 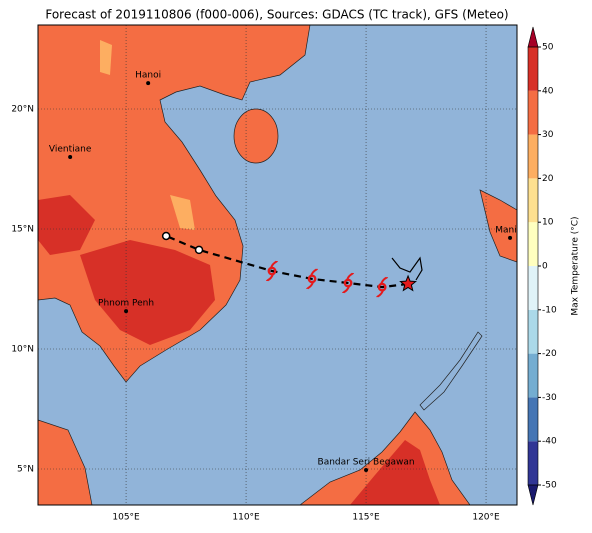 What do you see at coordinates (407, 268) in the screenshot?
I see `observed-track` at bounding box center [407, 268].